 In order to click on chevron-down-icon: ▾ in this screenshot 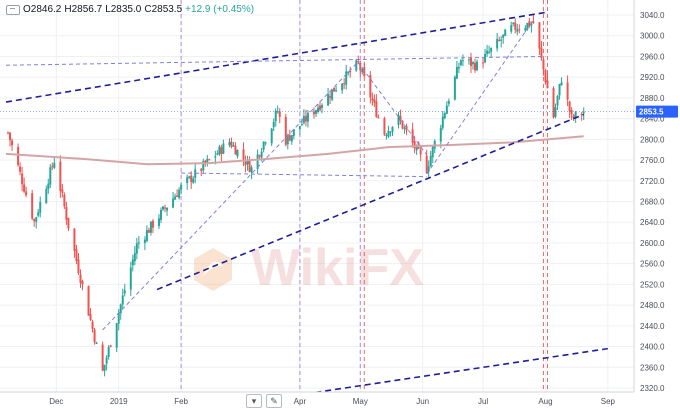, I will do `click(254, 401)`.